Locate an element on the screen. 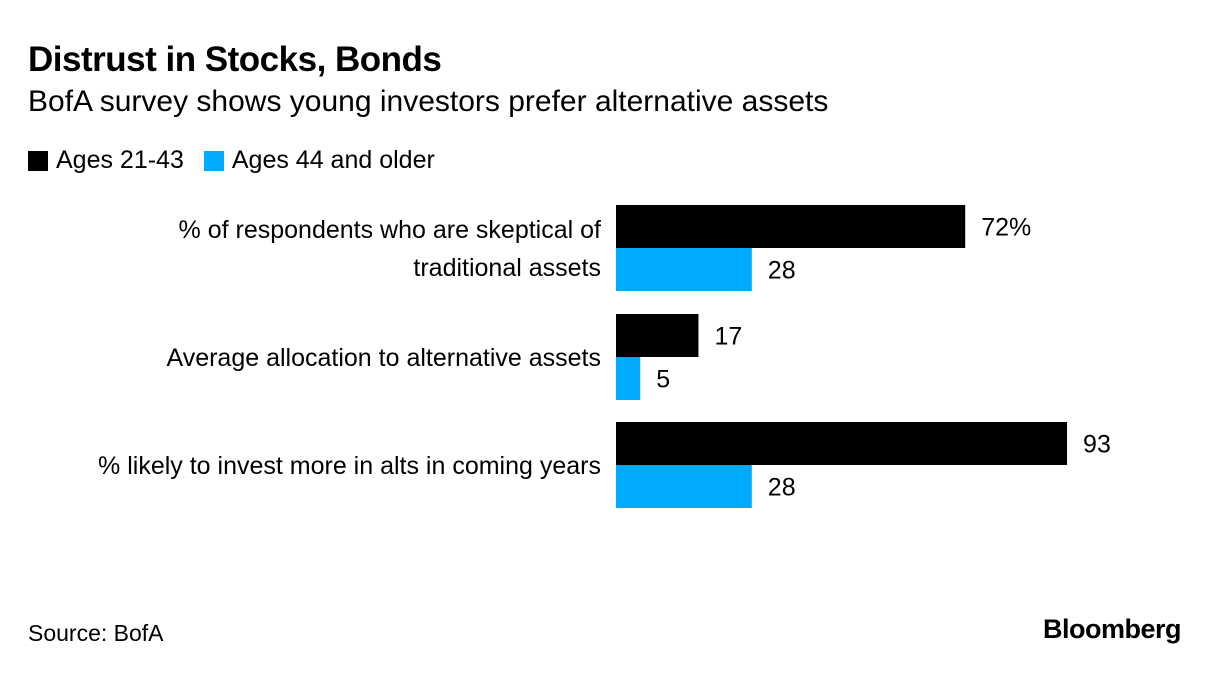 This screenshot has width=1221, height=674. source-note: Source: BofA is located at coordinates (96, 633).